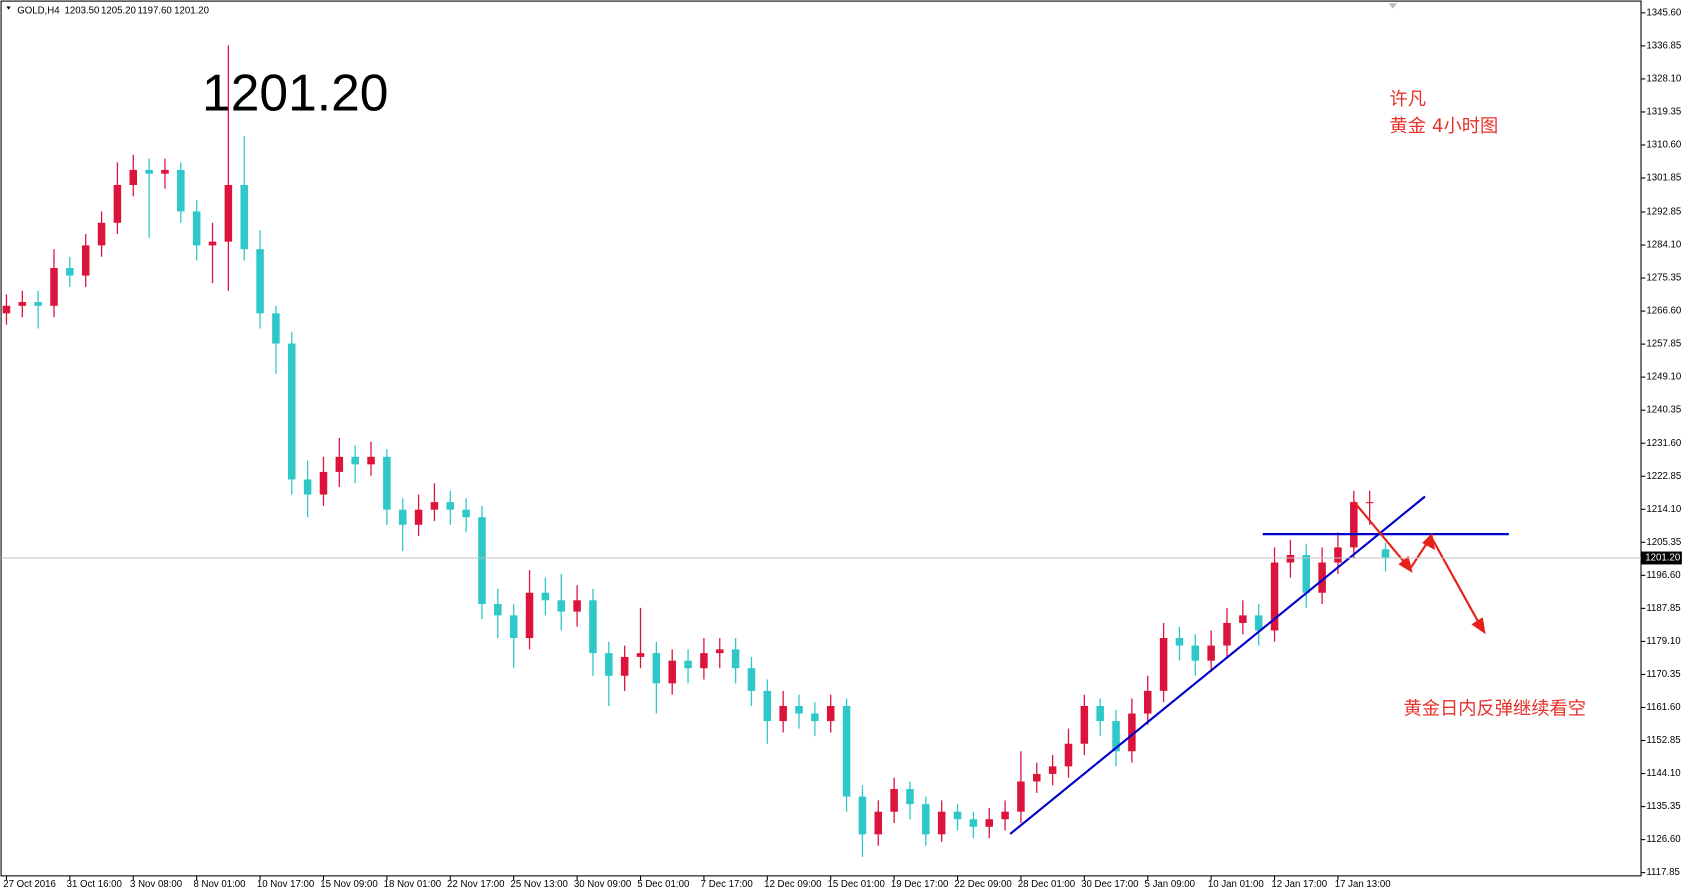 The image size is (1684, 892). I want to click on symbol-label: GOLD,H4, so click(38, 10).